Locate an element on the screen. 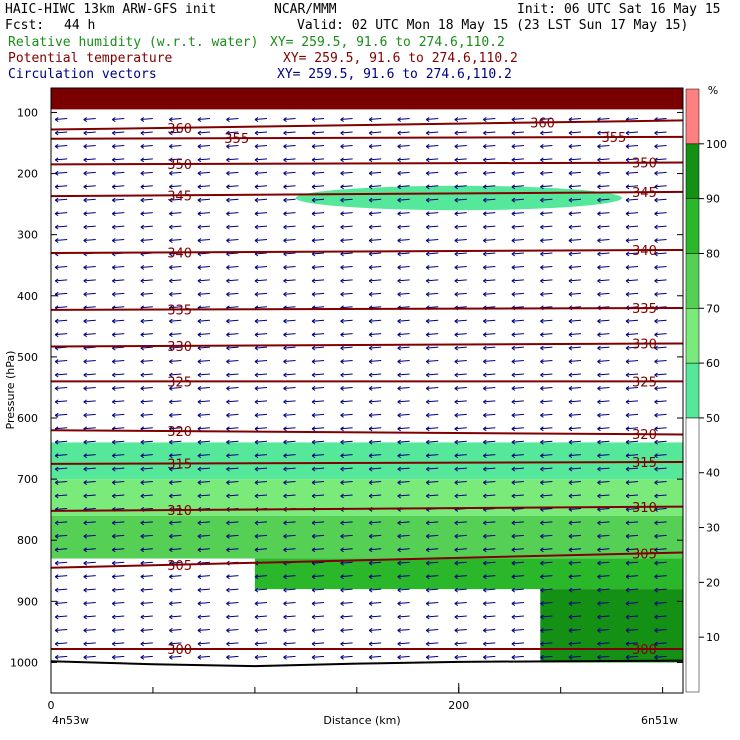 This screenshot has width=740, height=740. x-tick-label: 200 is located at coordinates (458, 705).